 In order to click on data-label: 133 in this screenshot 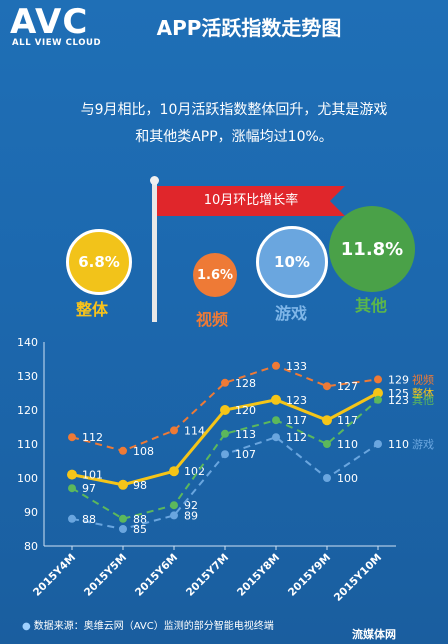, I will do `click(296, 366)`.